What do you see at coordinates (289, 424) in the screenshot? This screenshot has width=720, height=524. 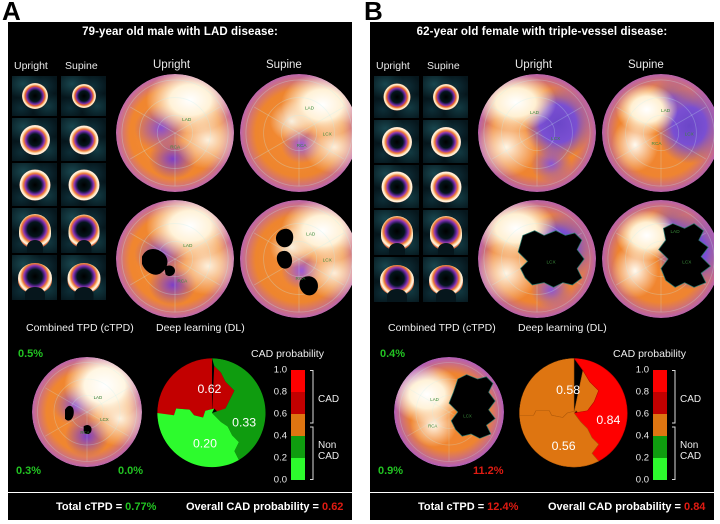 I see `colorbar-a: 1.0 0.8 0.6 0.4 0.2 0.0` at bounding box center [289, 424].